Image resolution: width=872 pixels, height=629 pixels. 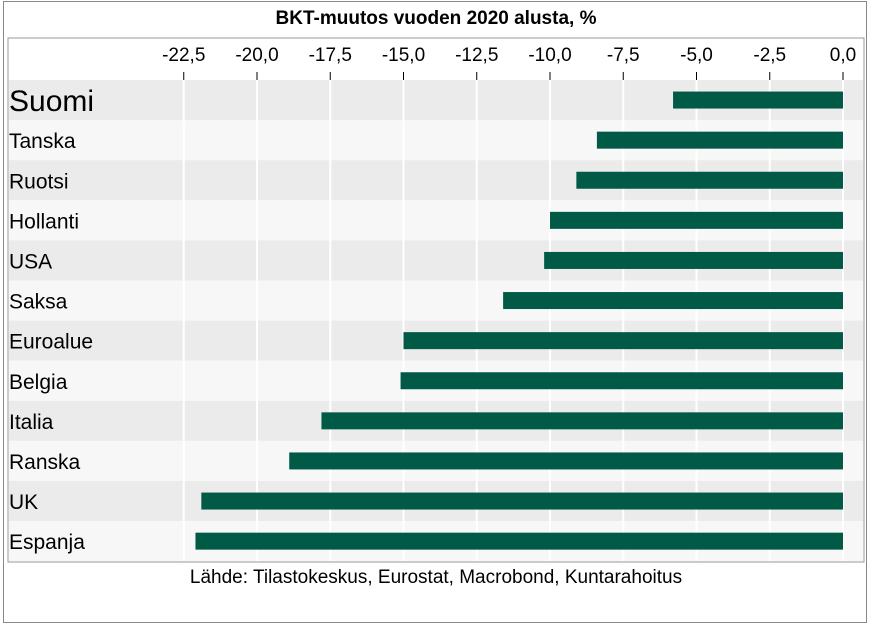 What do you see at coordinates (38, 302) in the screenshot?
I see `category-label: Saksa` at bounding box center [38, 302].